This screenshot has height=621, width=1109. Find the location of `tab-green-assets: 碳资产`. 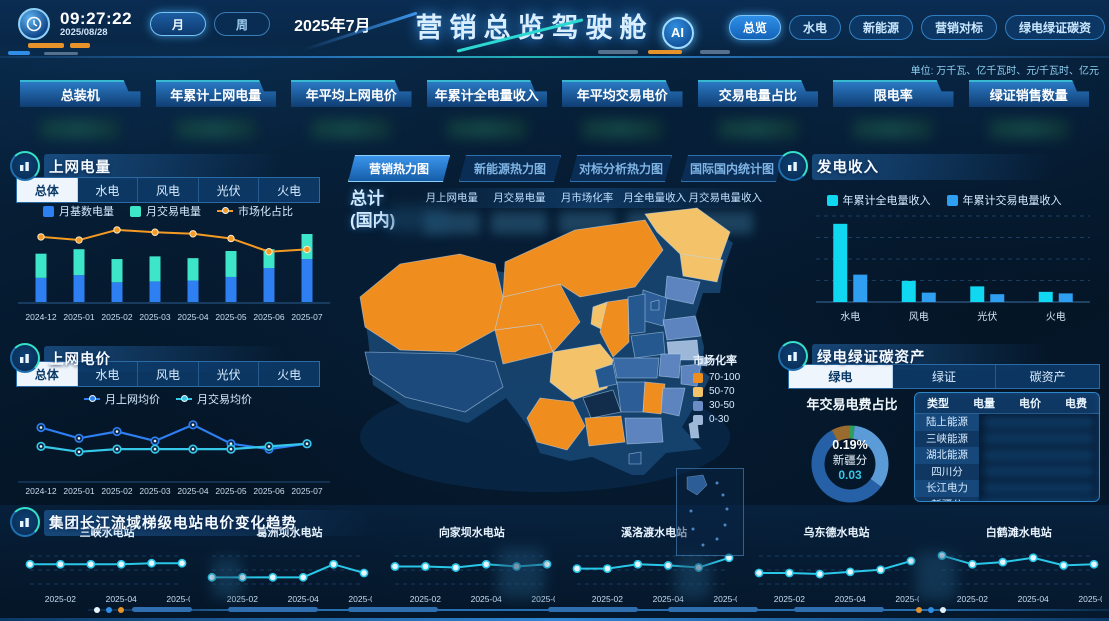

tab-green-assets: 碳资产 is located at coordinates (1047, 376).